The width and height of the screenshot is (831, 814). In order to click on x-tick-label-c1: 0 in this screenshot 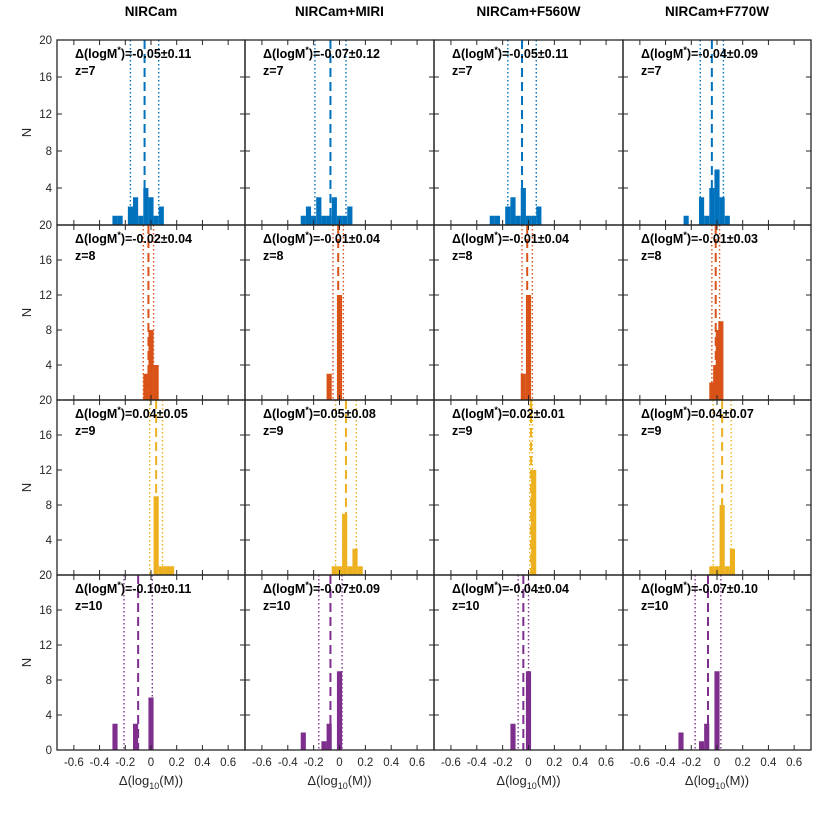, I will do `click(151, 763)`.